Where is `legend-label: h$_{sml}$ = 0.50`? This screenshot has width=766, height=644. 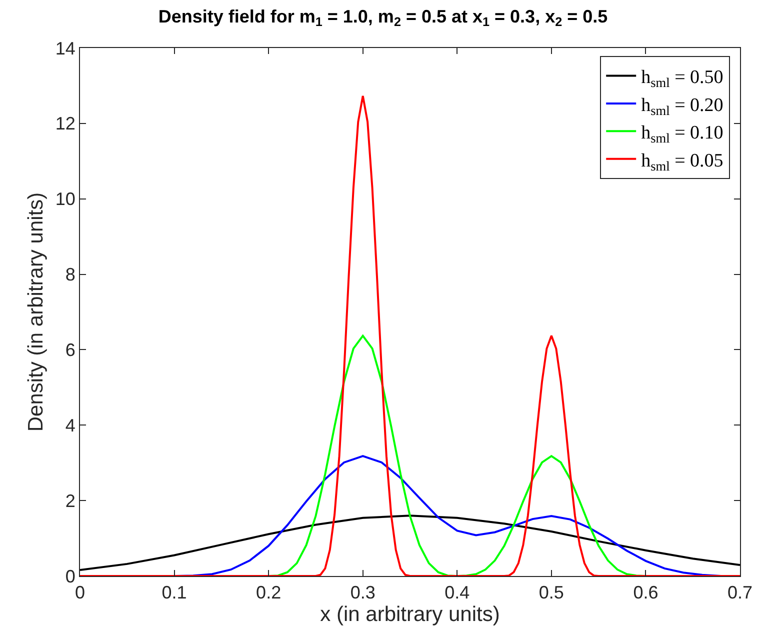
legend-label: h$_{sml}$ = 0.50 is located at coordinates (682, 78).